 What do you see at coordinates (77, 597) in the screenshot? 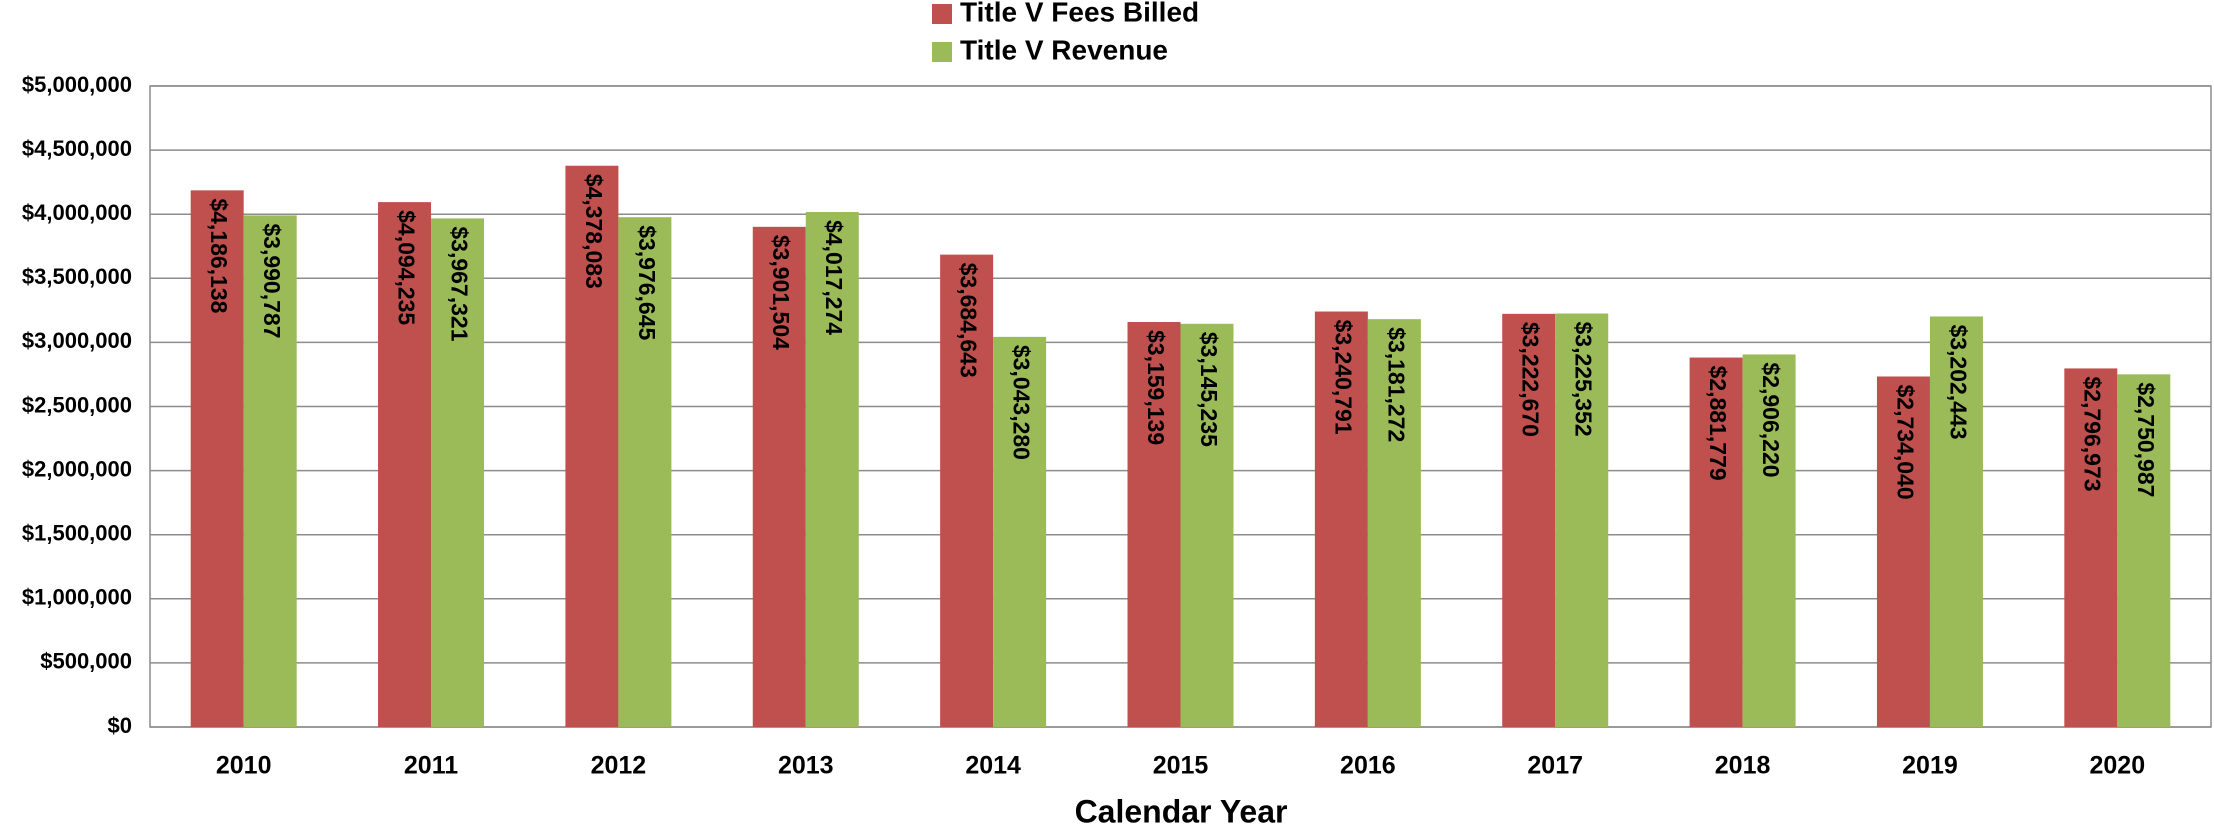
I see `y-tick-label: $1,000,000` at bounding box center [77, 597].